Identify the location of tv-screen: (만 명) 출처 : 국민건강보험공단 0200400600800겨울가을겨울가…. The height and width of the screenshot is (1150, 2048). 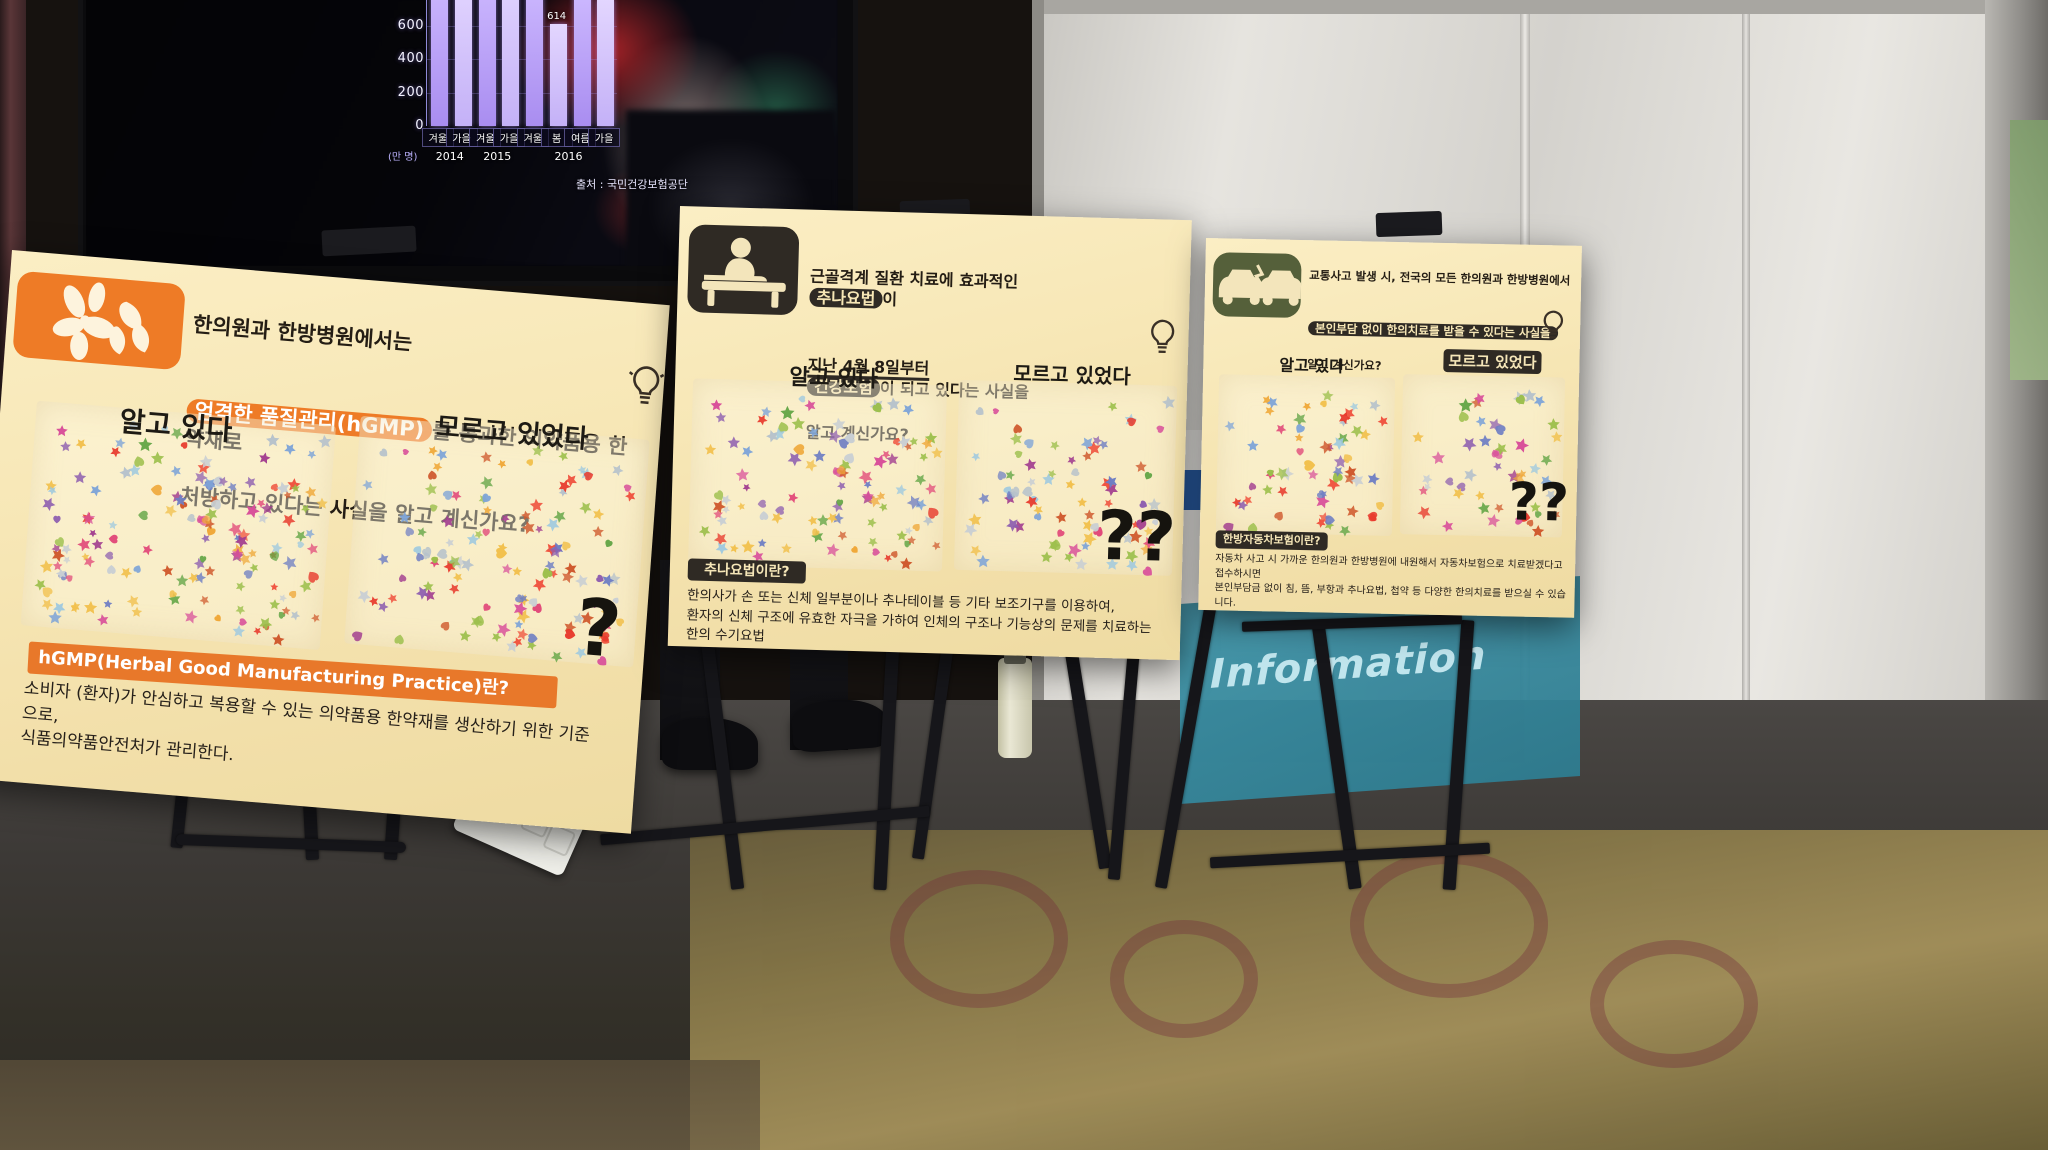
(462, 133).